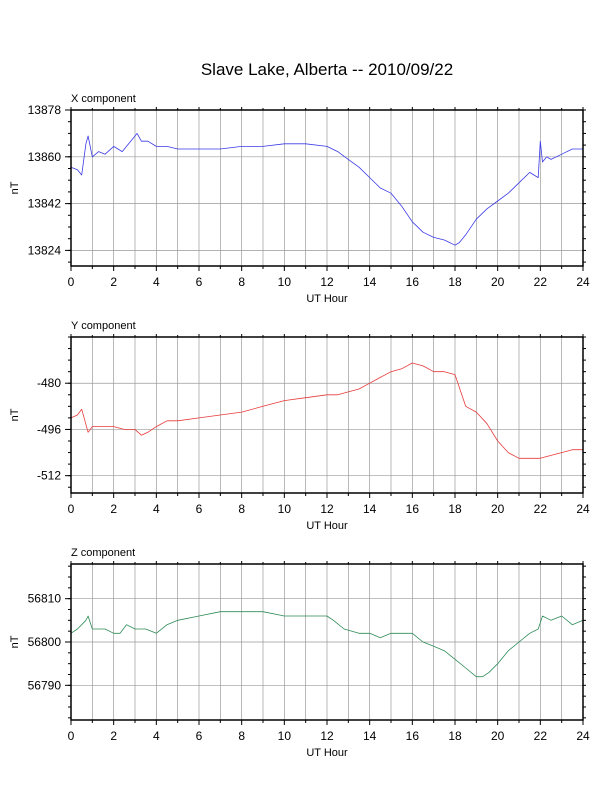  I want to click on y-tick-label: 56790, so click(45, 685).